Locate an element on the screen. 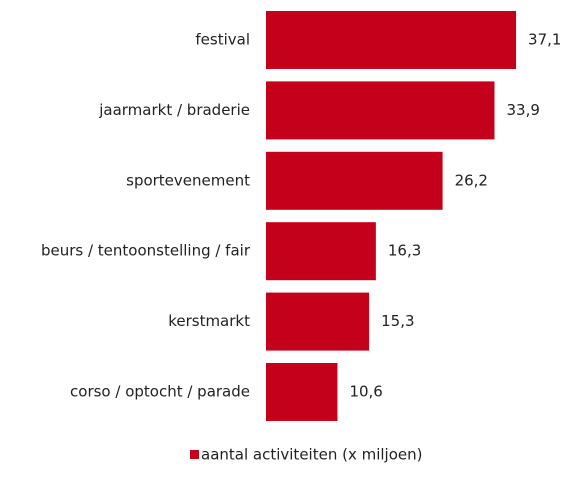  value-label: 10,6 is located at coordinates (365, 392).